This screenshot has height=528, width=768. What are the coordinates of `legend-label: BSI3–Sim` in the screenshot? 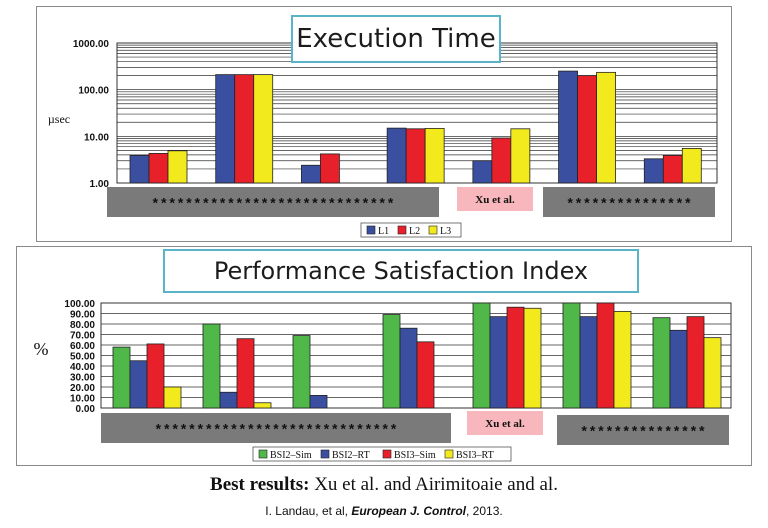 It's located at (415, 455).